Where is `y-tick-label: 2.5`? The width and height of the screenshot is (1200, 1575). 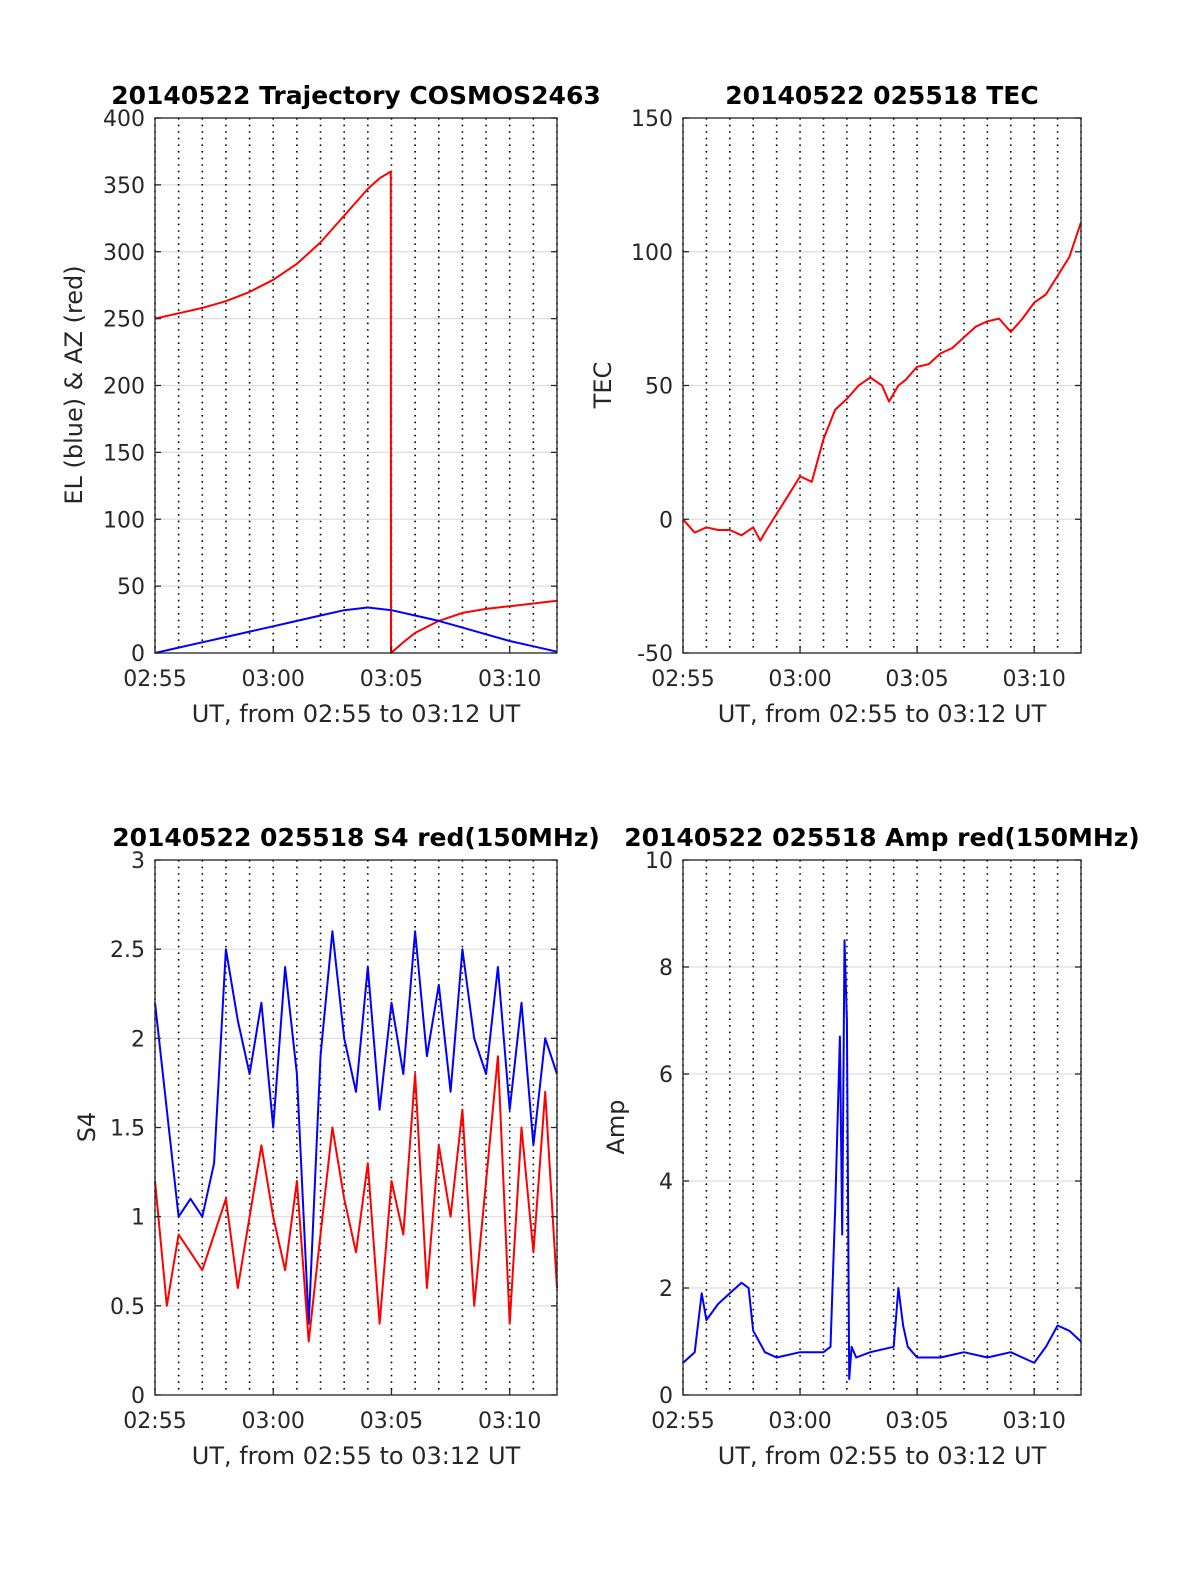 y-tick-label: 2.5 is located at coordinates (127, 950).